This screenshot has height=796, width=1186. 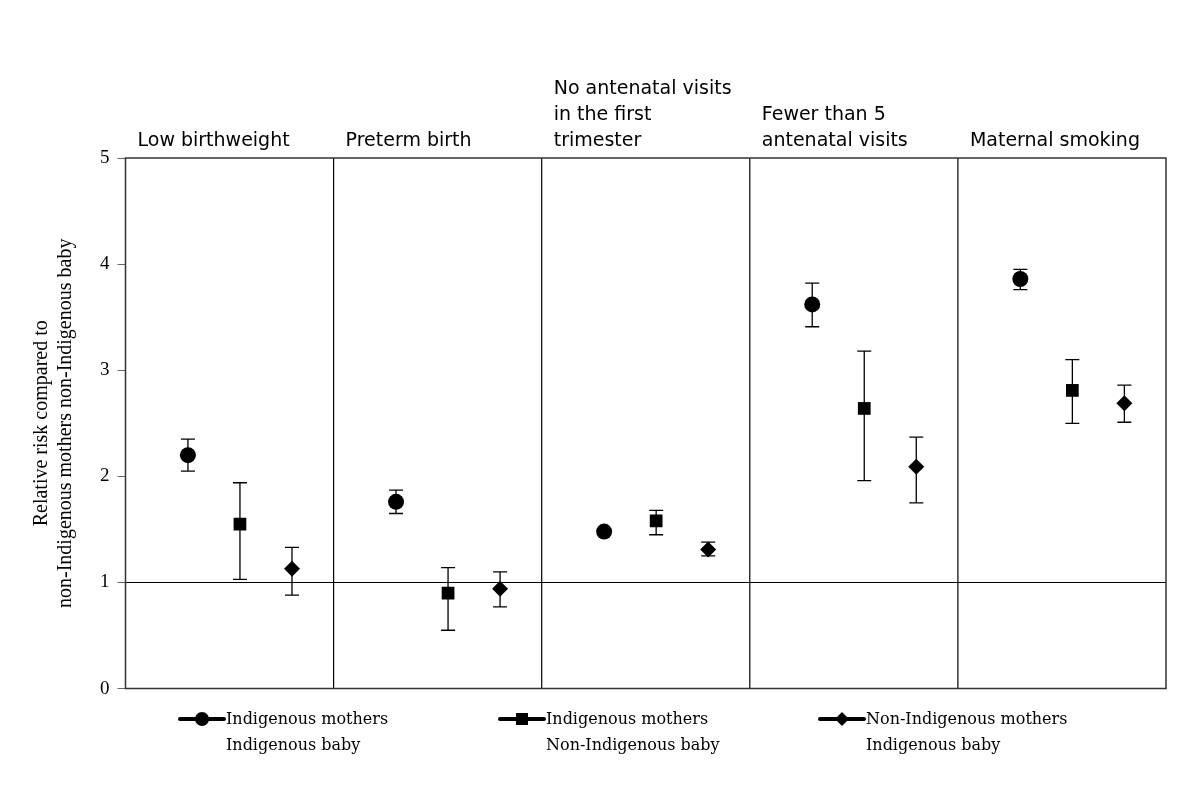 I want to click on x-tick-label: Preterm birth, so click(x=408, y=139).